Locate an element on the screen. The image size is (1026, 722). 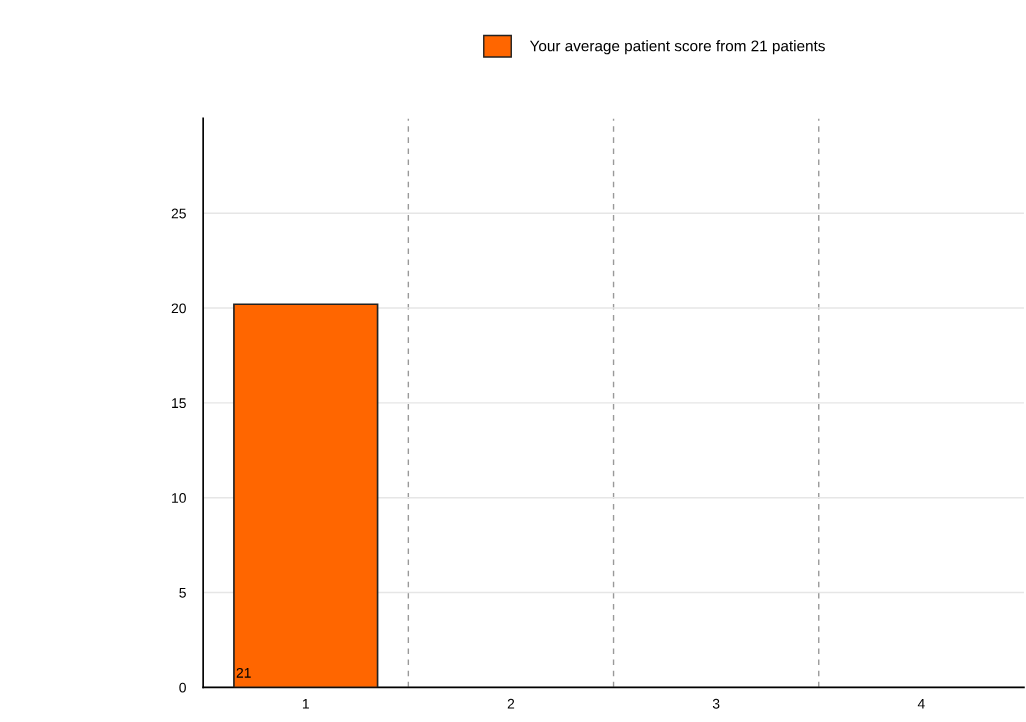
x-tick-label: 3 is located at coordinates (716, 703).